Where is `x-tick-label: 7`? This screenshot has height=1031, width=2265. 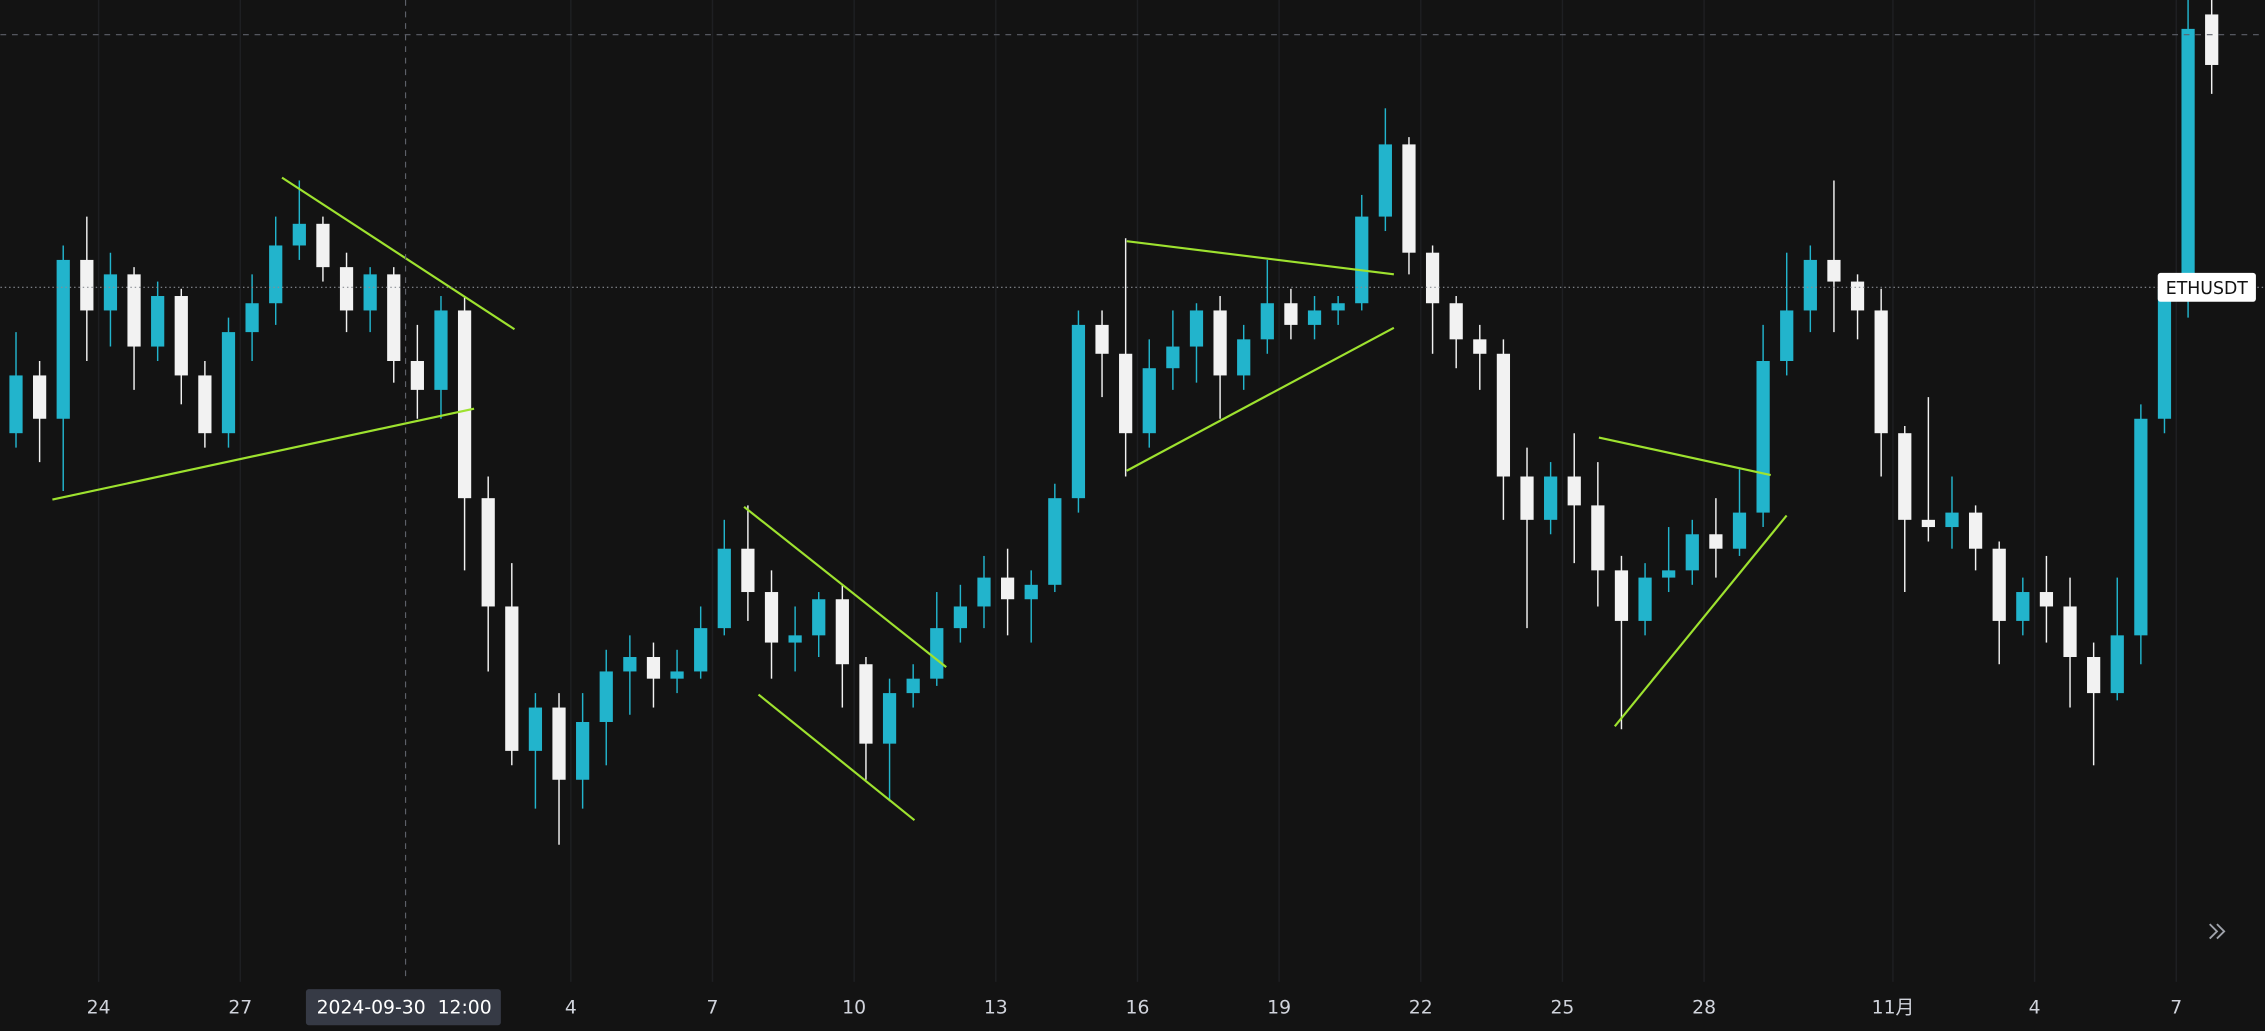
x-tick-label: 7 is located at coordinates (2176, 1007).